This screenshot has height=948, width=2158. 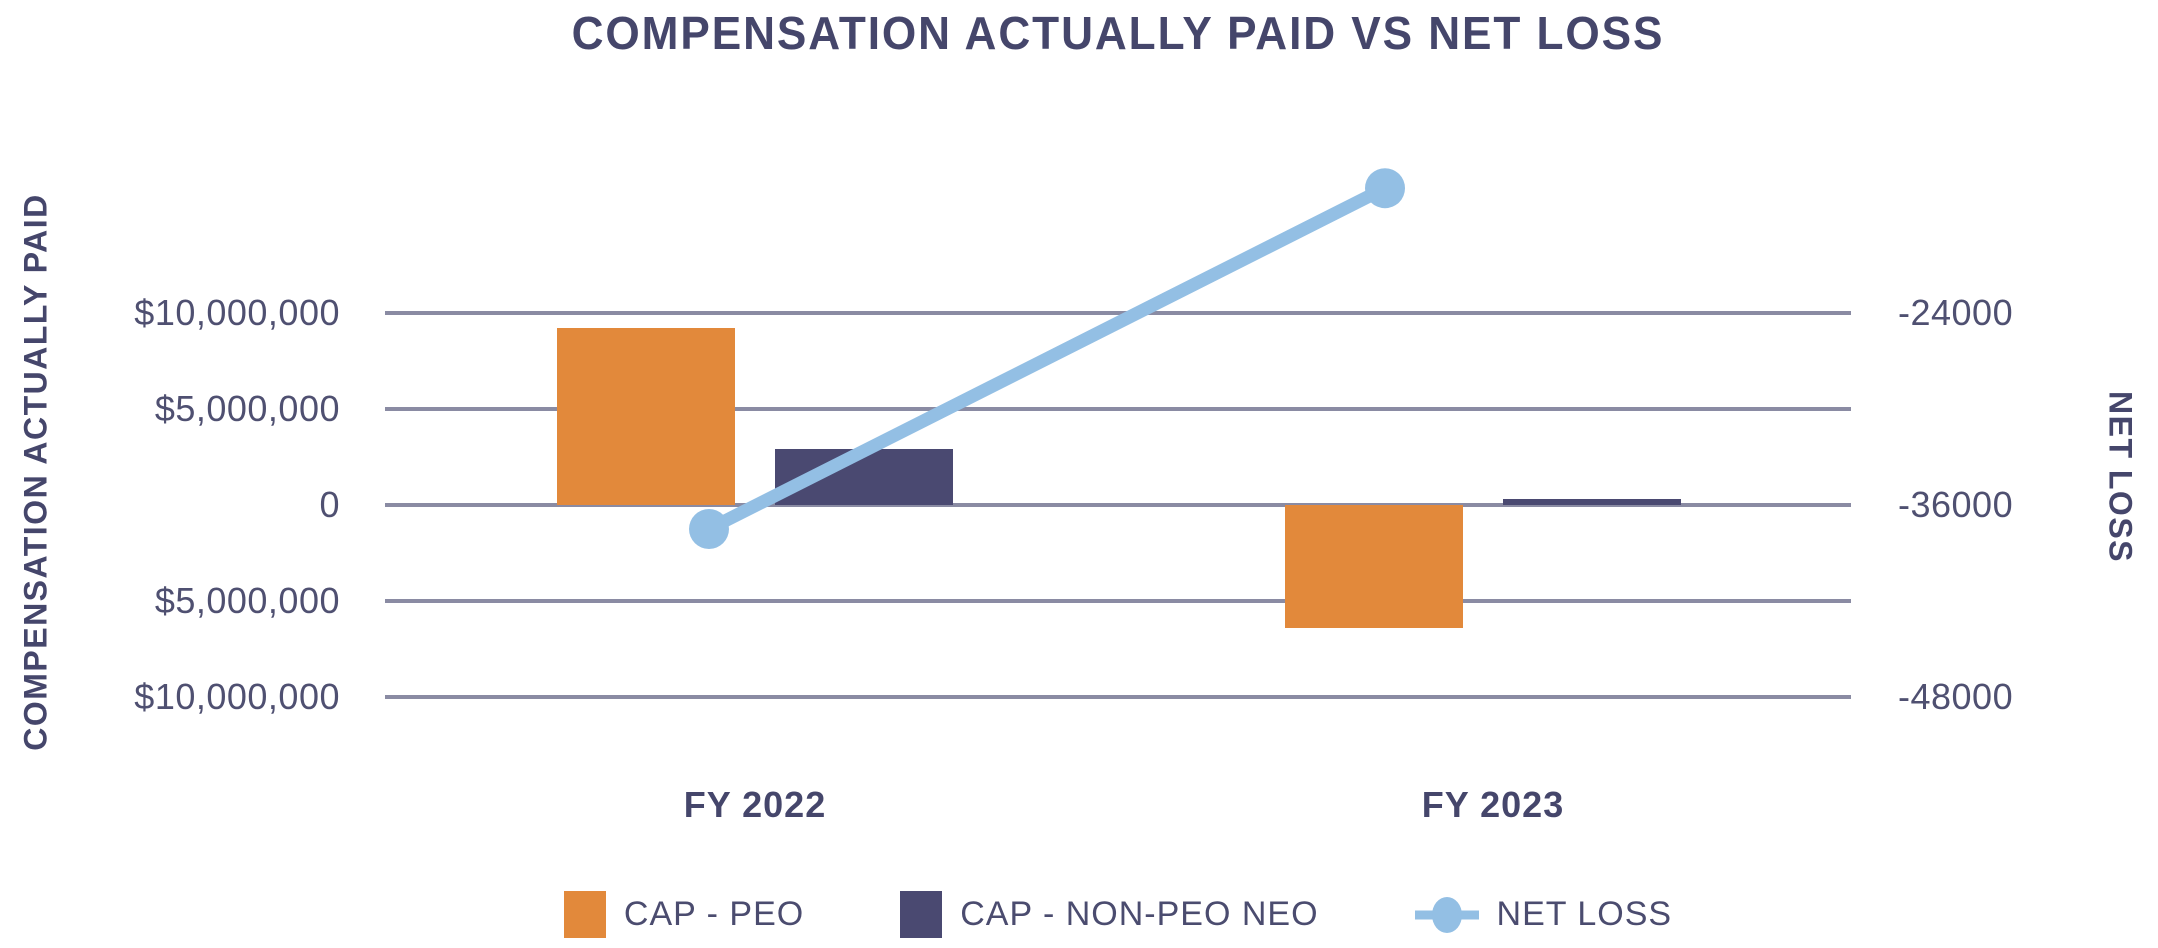 What do you see at coordinates (1118, 33) in the screenshot?
I see `chart-title: COMPENSATION ACTUALLY PAID VS NET LOSS` at bounding box center [1118, 33].